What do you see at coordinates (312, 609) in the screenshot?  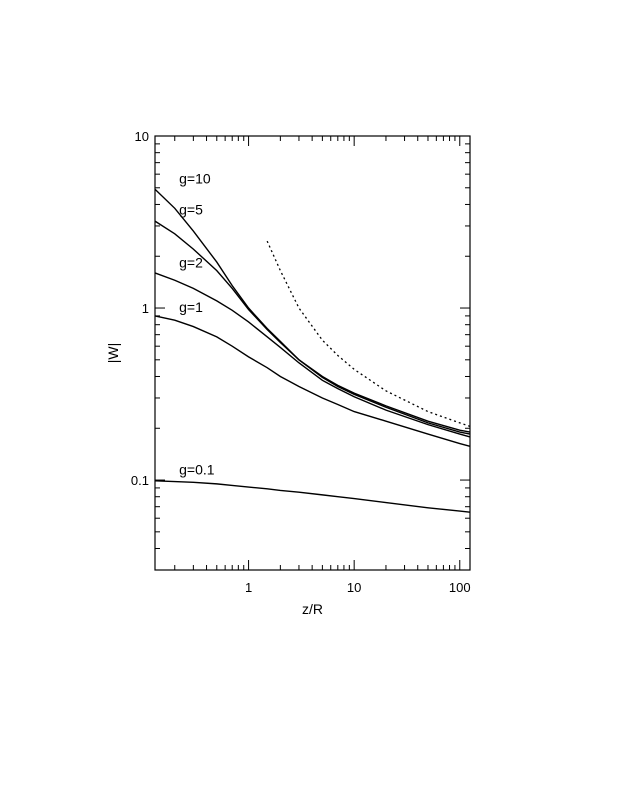 I see `x-axis-title: z/R` at bounding box center [312, 609].